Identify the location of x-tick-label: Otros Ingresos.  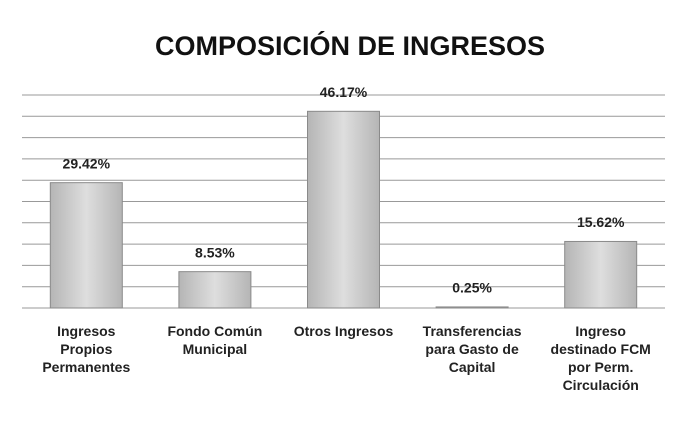
(343, 331).